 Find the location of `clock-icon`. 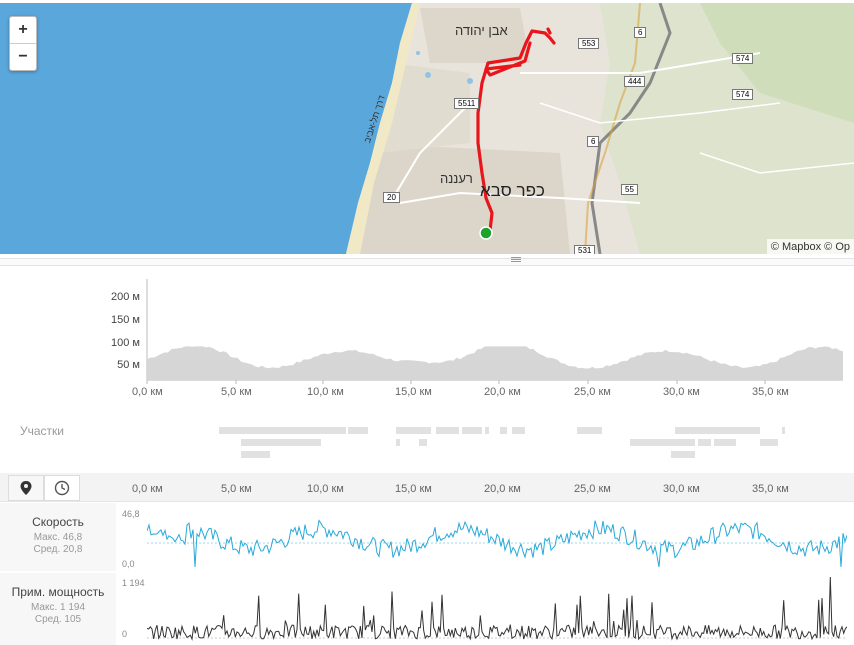

clock-icon is located at coordinates (62, 488).